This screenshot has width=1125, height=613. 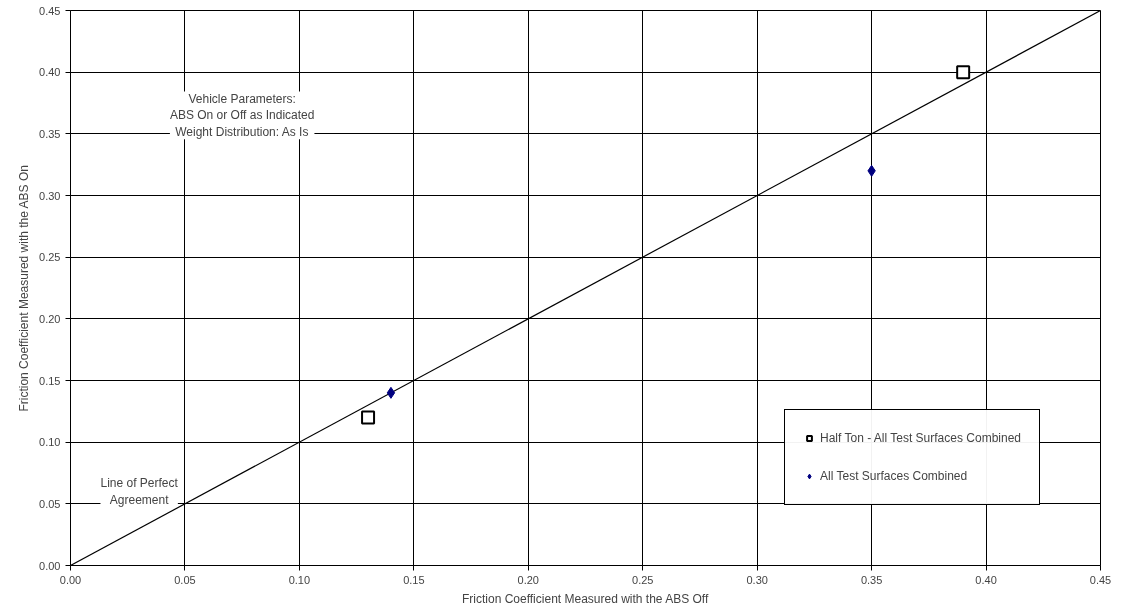 I want to click on x-tick-label: 0.20, so click(x=528, y=579).